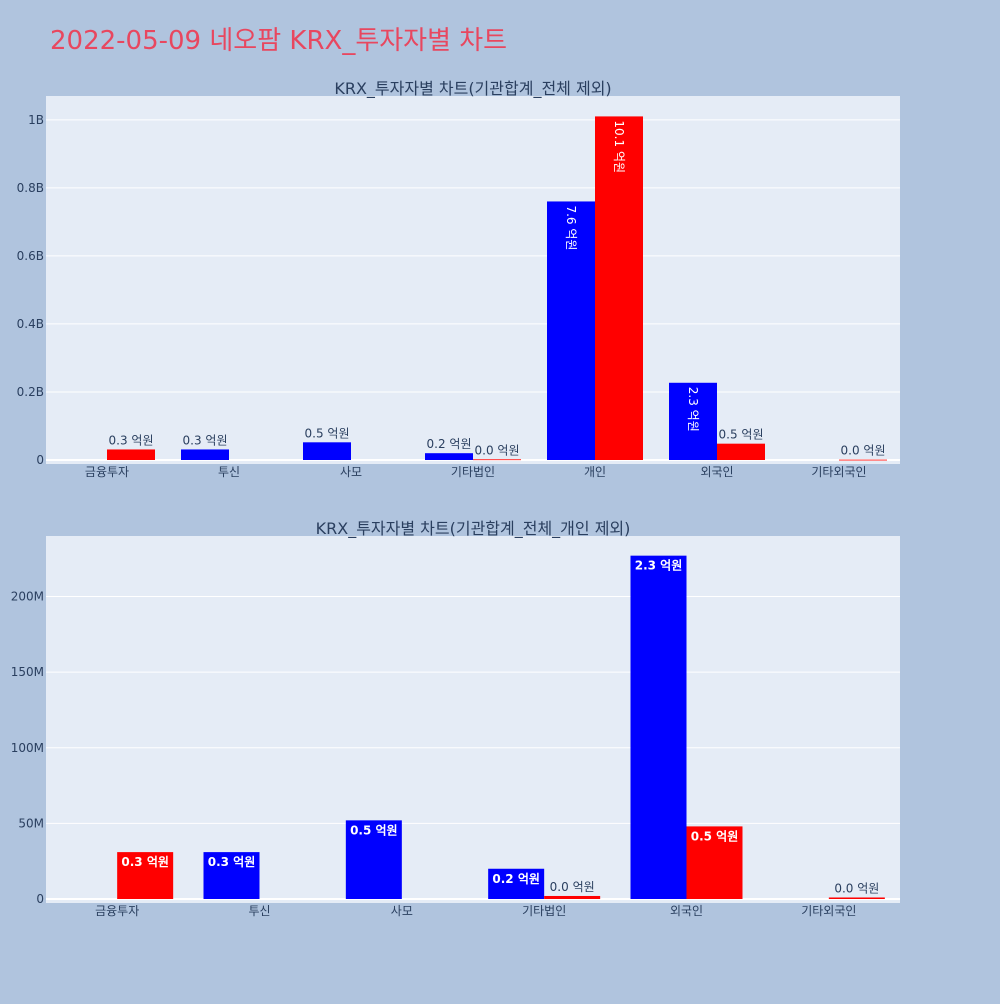 Image resolution: width=1000 pixels, height=1004 pixels. I want to click on y-tick-label: 150M, so click(27, 672).